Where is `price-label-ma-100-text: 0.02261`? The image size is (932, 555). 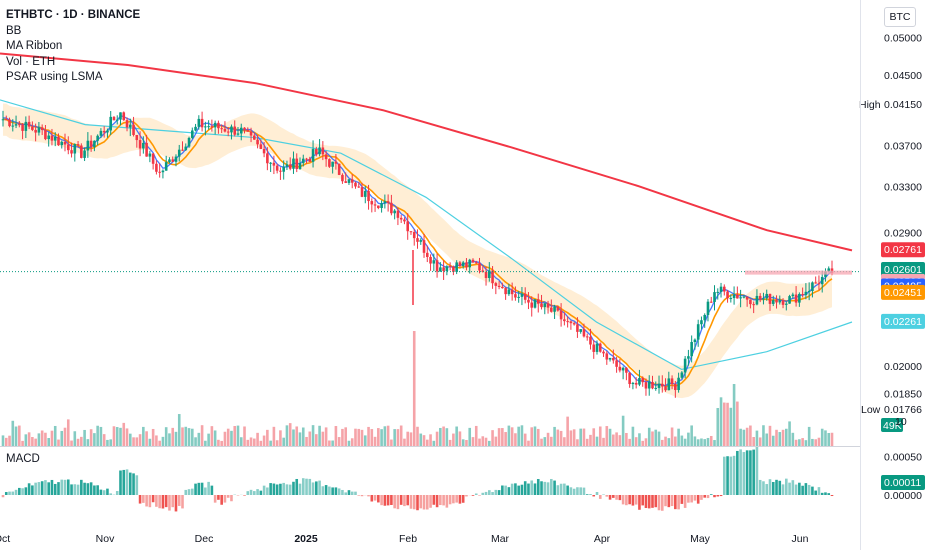
price-label-ma-100-text: 0.02261 is located at coordinates (903, 322).